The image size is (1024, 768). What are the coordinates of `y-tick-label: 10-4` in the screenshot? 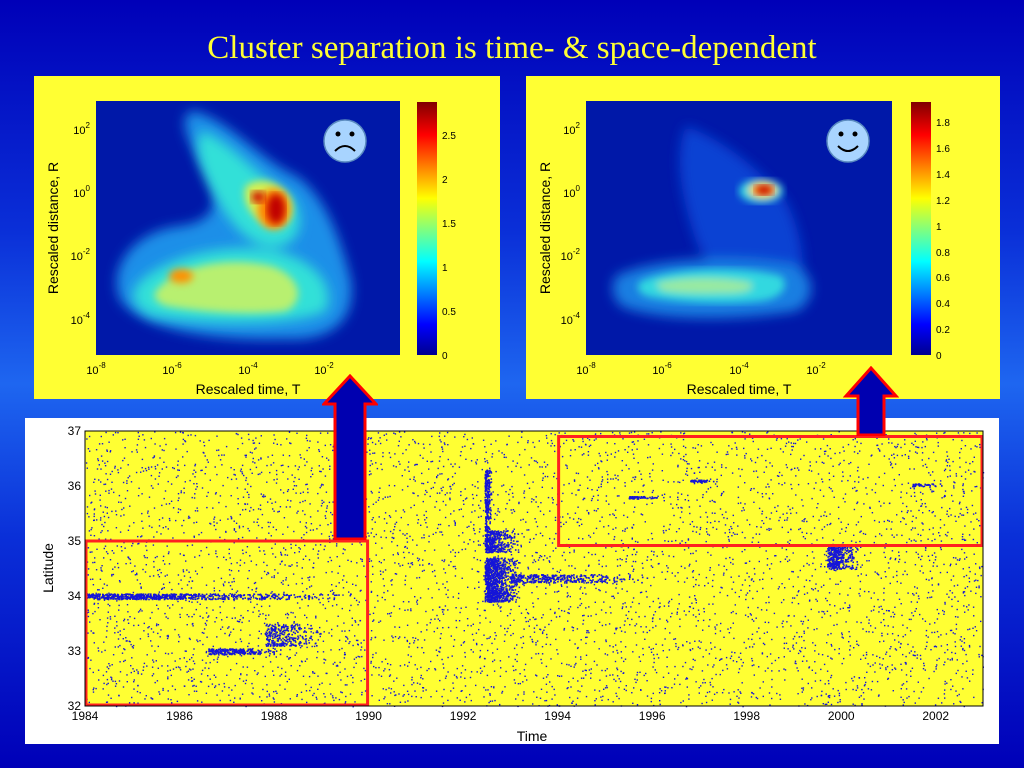 It's located at (81, 319).